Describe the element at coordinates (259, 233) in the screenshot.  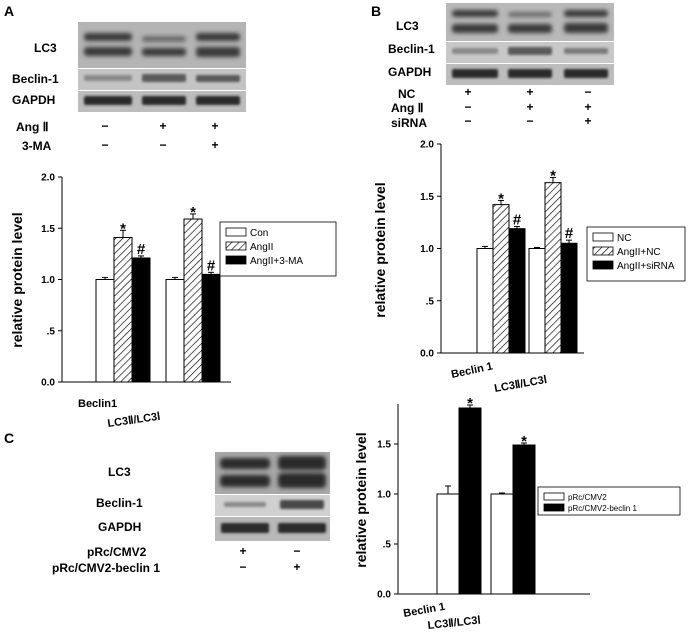
I see `legend-label: Con` at that location.